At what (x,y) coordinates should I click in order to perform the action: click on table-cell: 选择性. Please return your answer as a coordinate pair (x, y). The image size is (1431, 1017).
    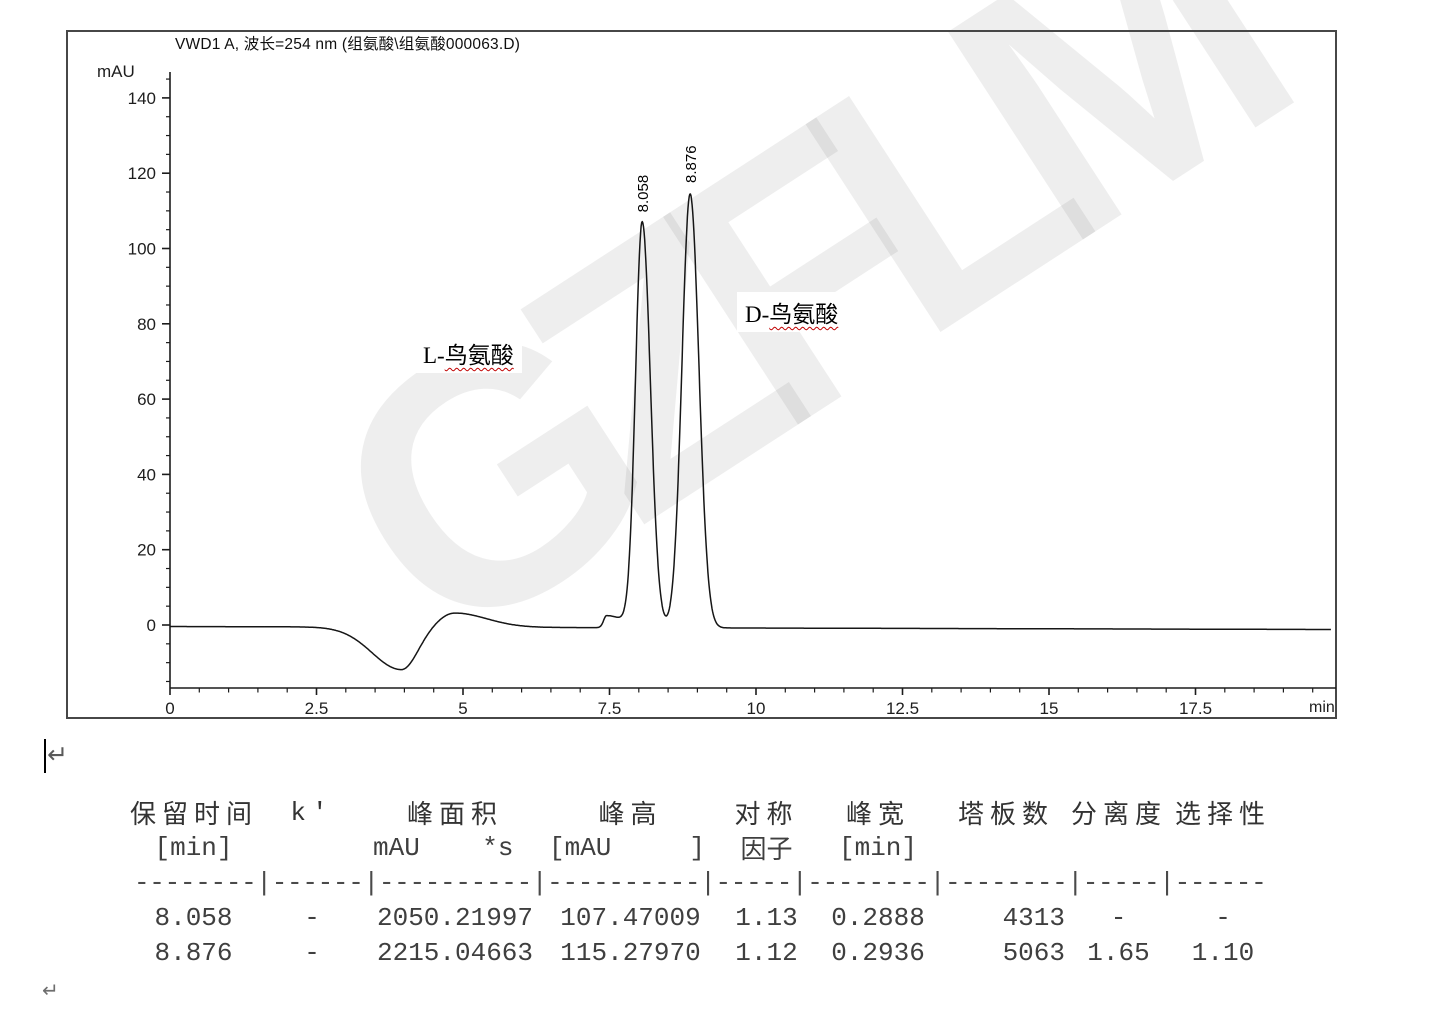
    Looking at the image, I should click on (1222, 816).